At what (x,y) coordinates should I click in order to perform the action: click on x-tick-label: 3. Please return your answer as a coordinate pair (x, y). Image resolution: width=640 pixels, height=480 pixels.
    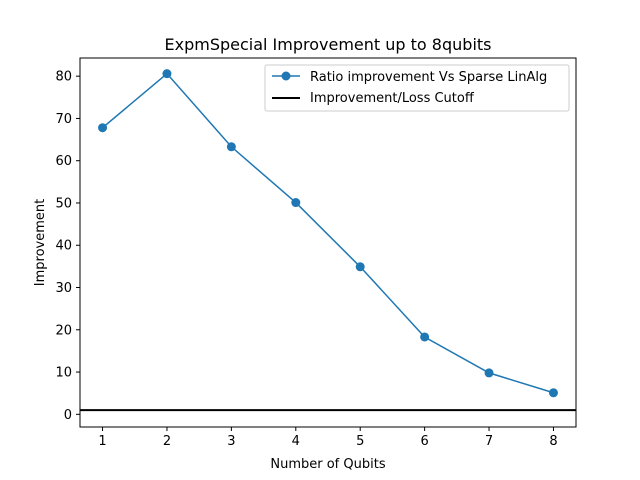
    Looking at the image, I should click on (231, 441).